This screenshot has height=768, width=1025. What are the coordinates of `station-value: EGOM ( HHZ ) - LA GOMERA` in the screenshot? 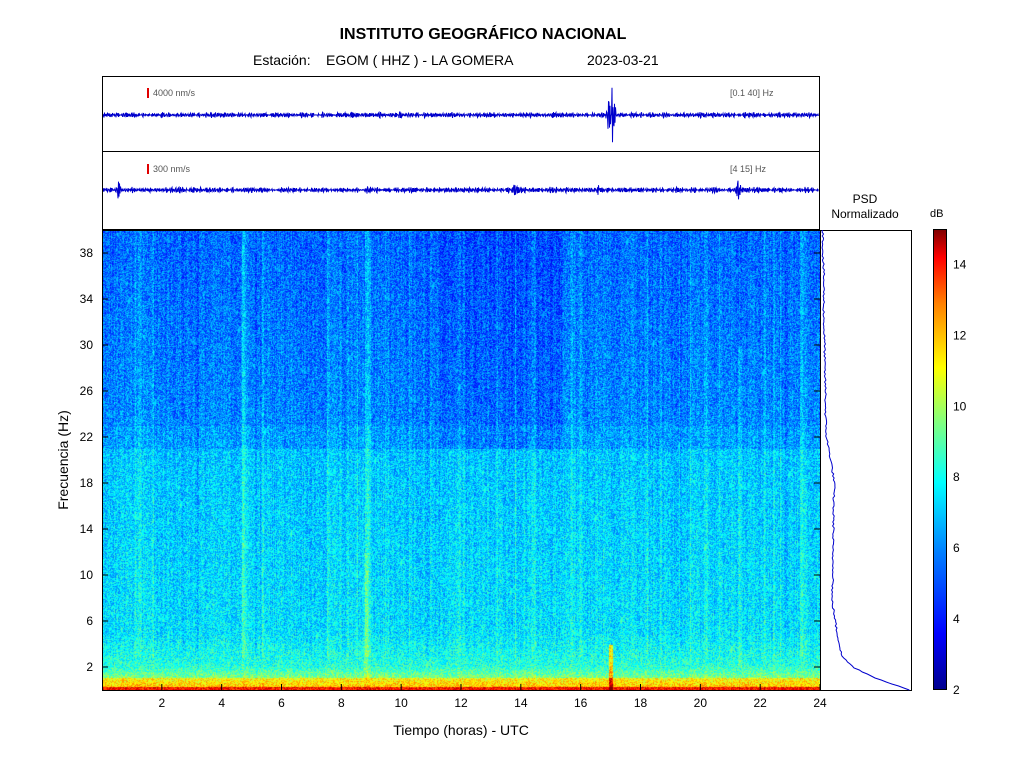 It's located at (420, 60).